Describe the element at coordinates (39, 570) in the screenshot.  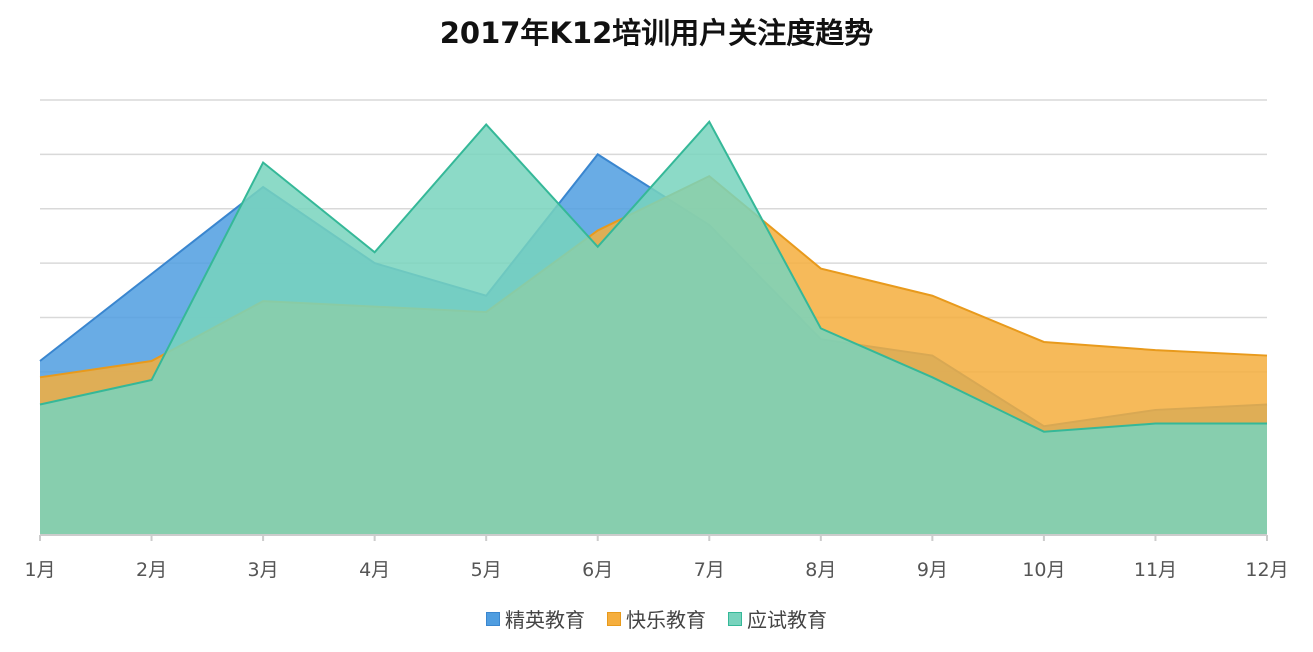
I see `x-tick-label: 1月` at that location.